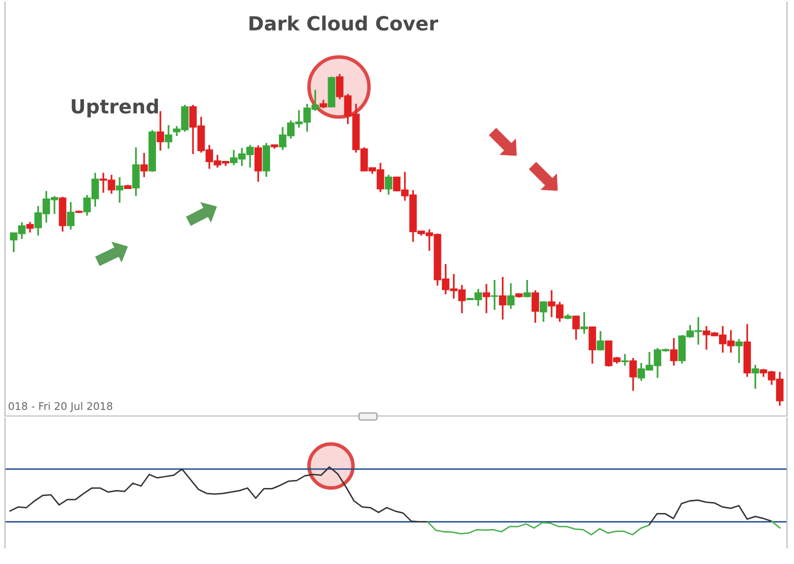 This screenshot has width=794, height=564. Describe the element at coordinates (115, 108) in the screenshot. I see `annotation: Uptrend` at that location.